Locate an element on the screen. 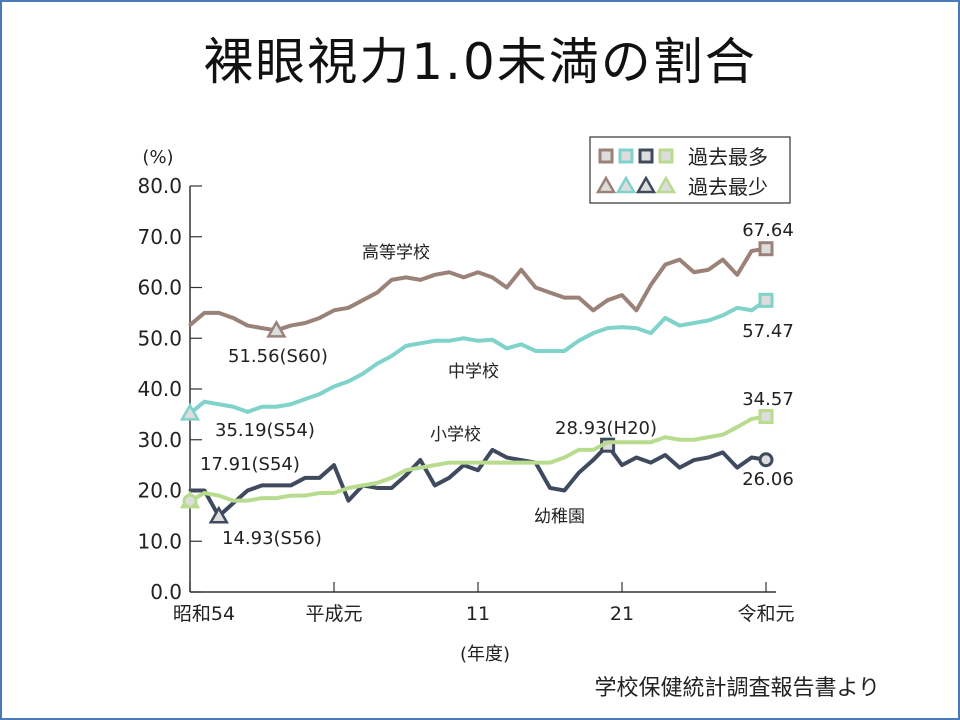 This screenshot has height=720, width=960. min-label-ms: 35.19(S54) is located at coordinates (265, 430).